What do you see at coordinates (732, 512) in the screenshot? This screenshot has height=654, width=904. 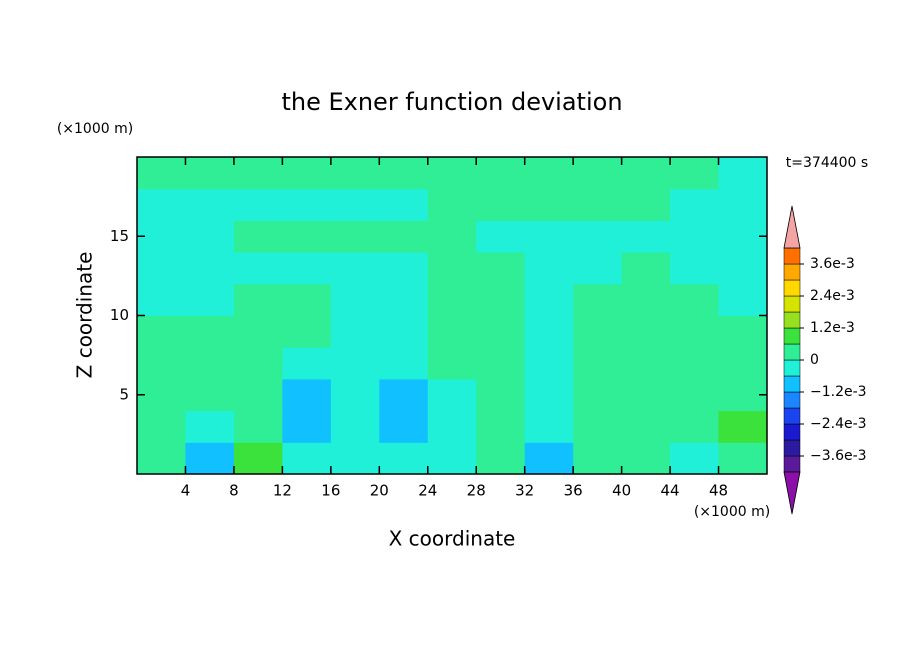 I see `x-unit: (×1000 m)` at bounding box center [732, 512].